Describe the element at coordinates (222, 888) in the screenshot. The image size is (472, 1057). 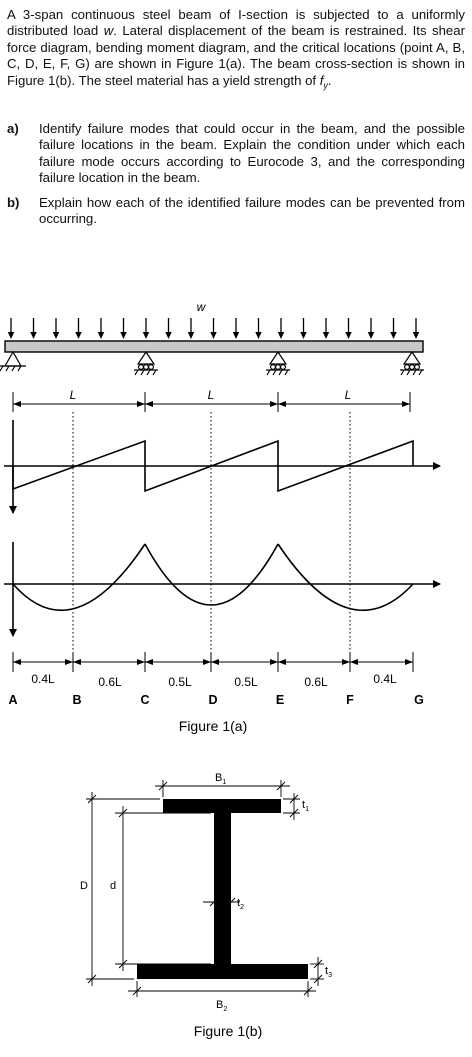
I see `web` at that location.